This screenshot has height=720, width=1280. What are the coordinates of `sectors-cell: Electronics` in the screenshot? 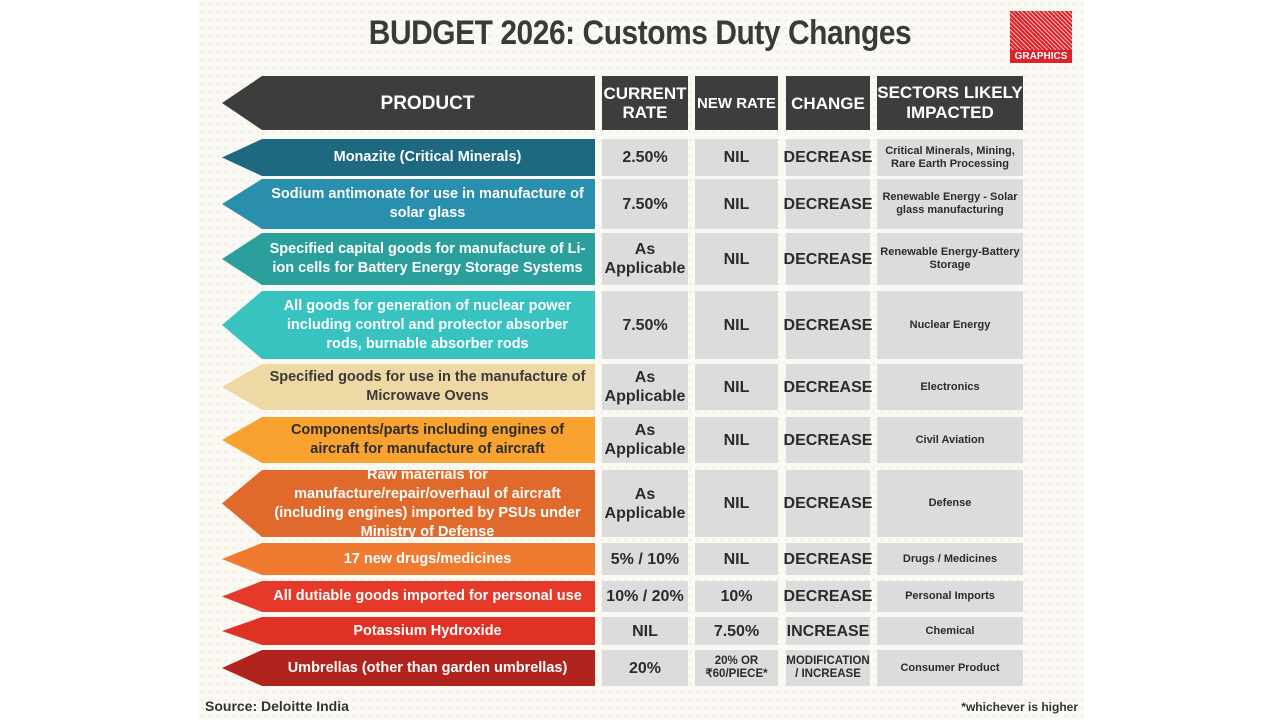 It's located at (950, 387).